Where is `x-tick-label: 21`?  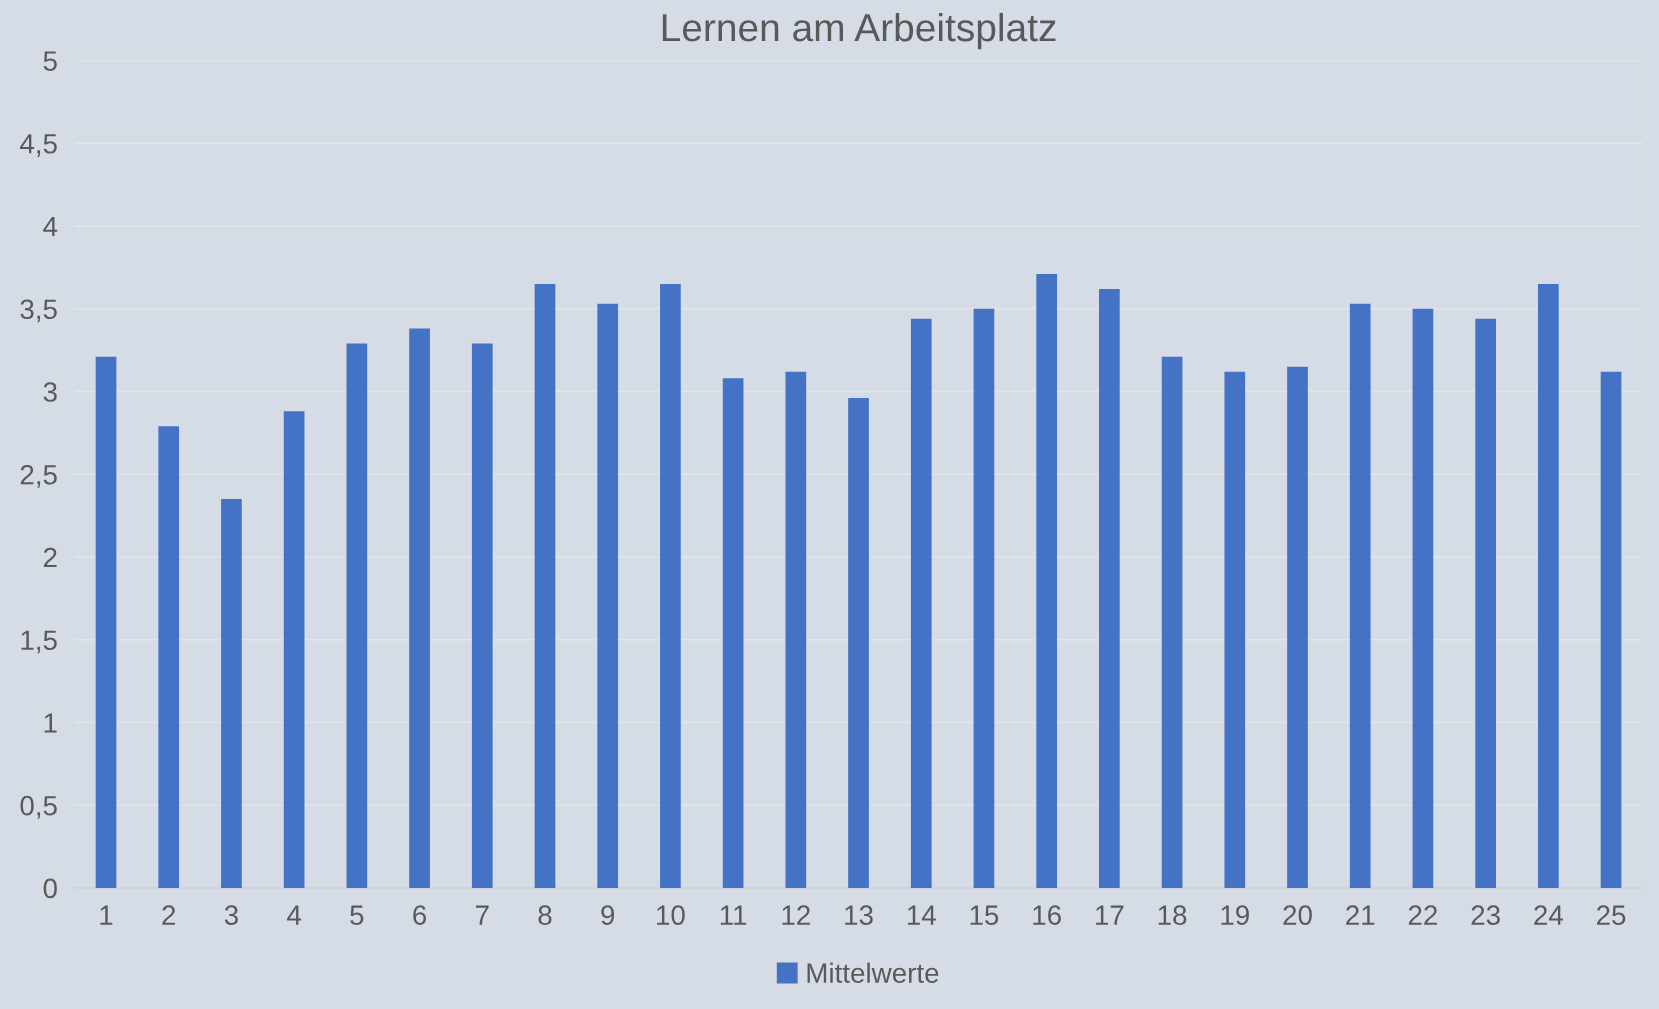 x-tick-label: 21 is located at coordinates (1360, 915).